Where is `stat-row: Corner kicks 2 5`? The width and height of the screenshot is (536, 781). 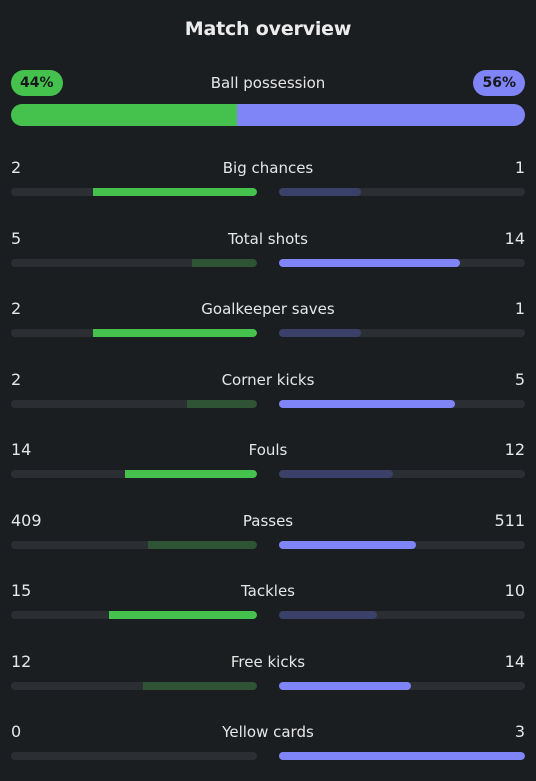 stat-row: Corner kicks 2 5 is located at coordinates (268, 402).